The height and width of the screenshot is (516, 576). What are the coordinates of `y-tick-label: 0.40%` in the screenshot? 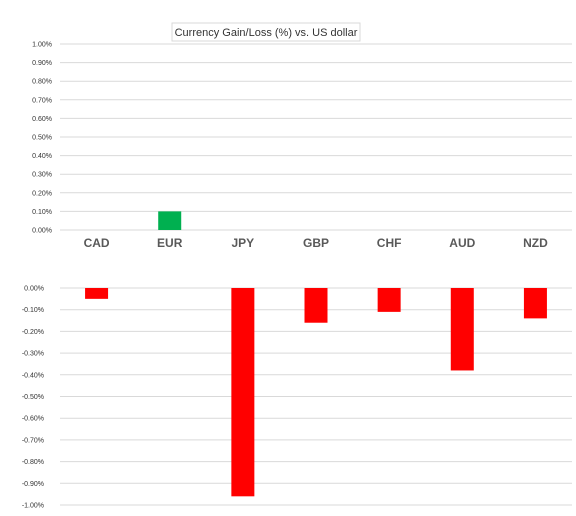 It's located at (42, 156).